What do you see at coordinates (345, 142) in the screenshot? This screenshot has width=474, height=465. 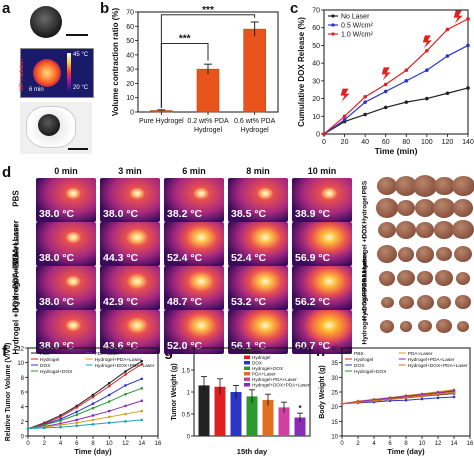 I see `panel-c-xtick-label-1: 20` at bounding box center [345, 142].